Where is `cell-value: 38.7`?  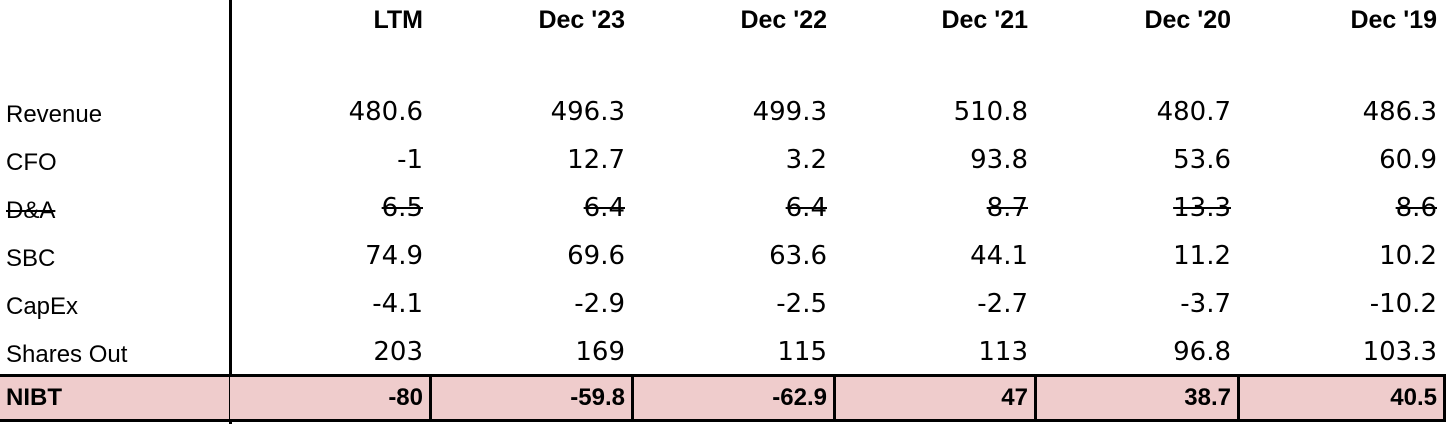 cell-value: 38.7 is located at coordinates (1138, 398).